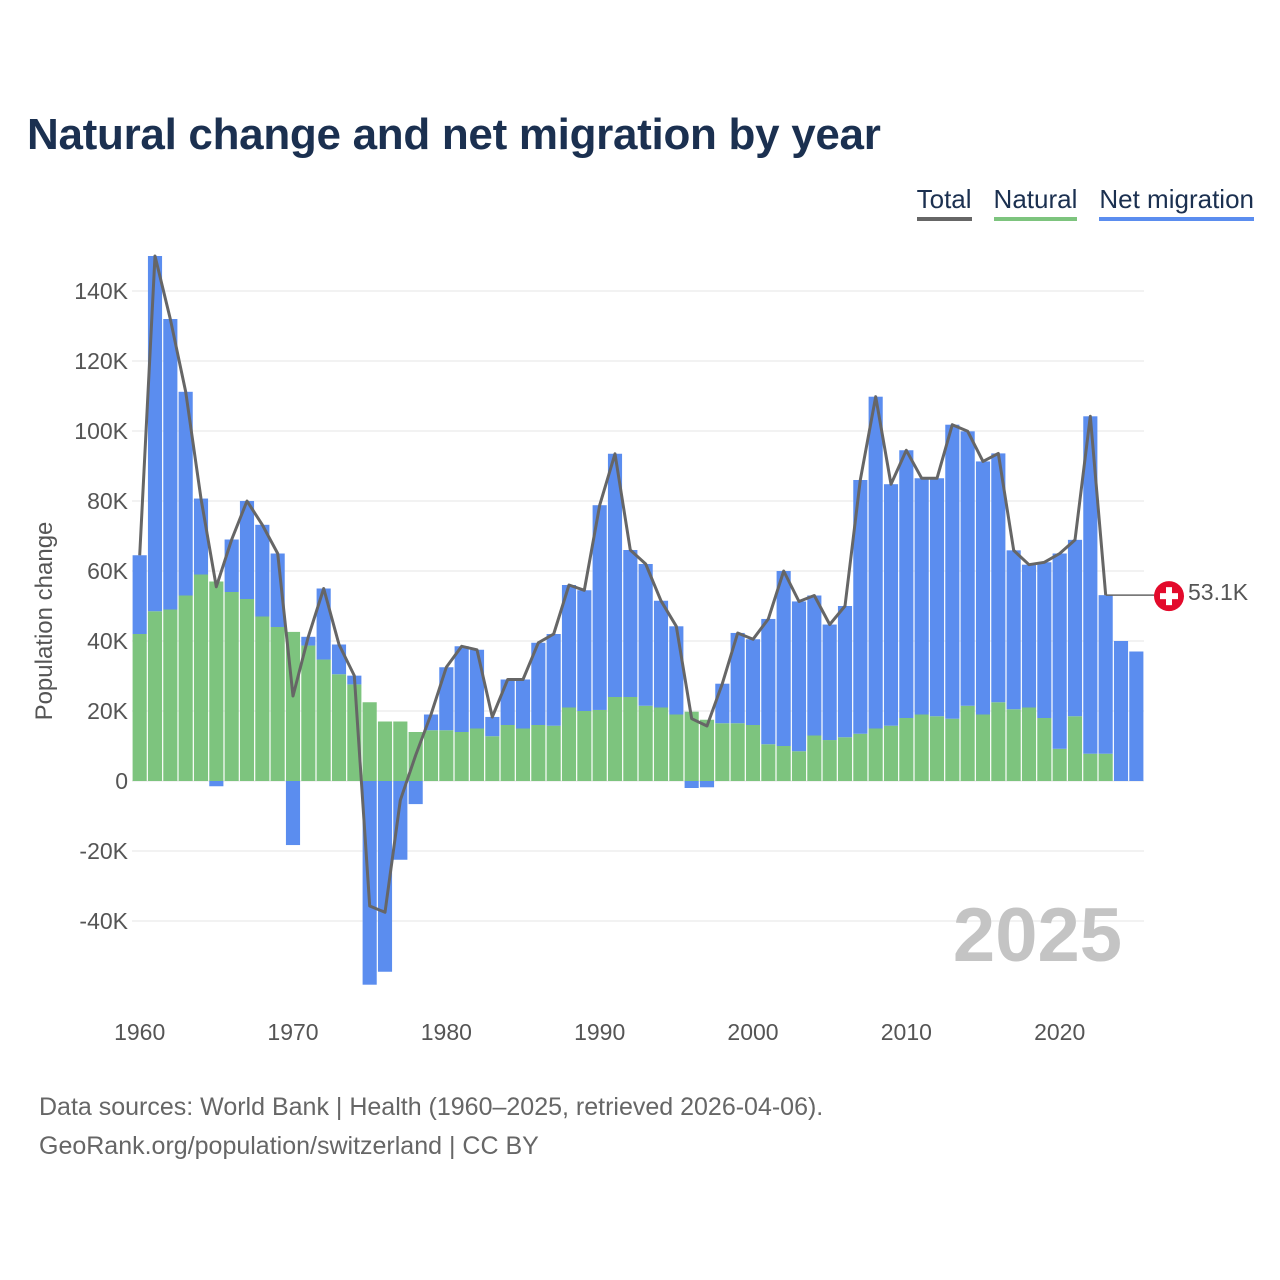  I want to click on x-tick-label: 1960, so click(139, 1032).